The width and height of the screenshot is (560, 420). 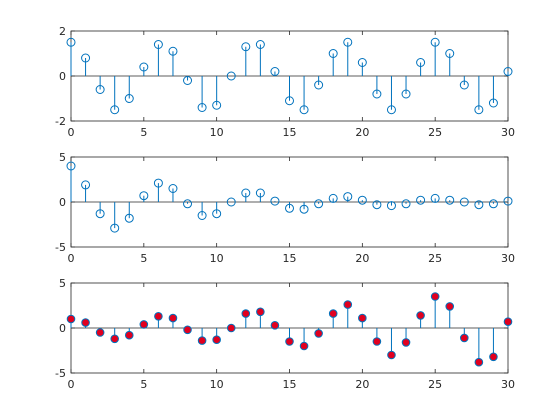 What do you see at coordinates (508, 258) in the screenshot?
I see `middle-x-tick-label: 30` at bounding box center [508, 258].